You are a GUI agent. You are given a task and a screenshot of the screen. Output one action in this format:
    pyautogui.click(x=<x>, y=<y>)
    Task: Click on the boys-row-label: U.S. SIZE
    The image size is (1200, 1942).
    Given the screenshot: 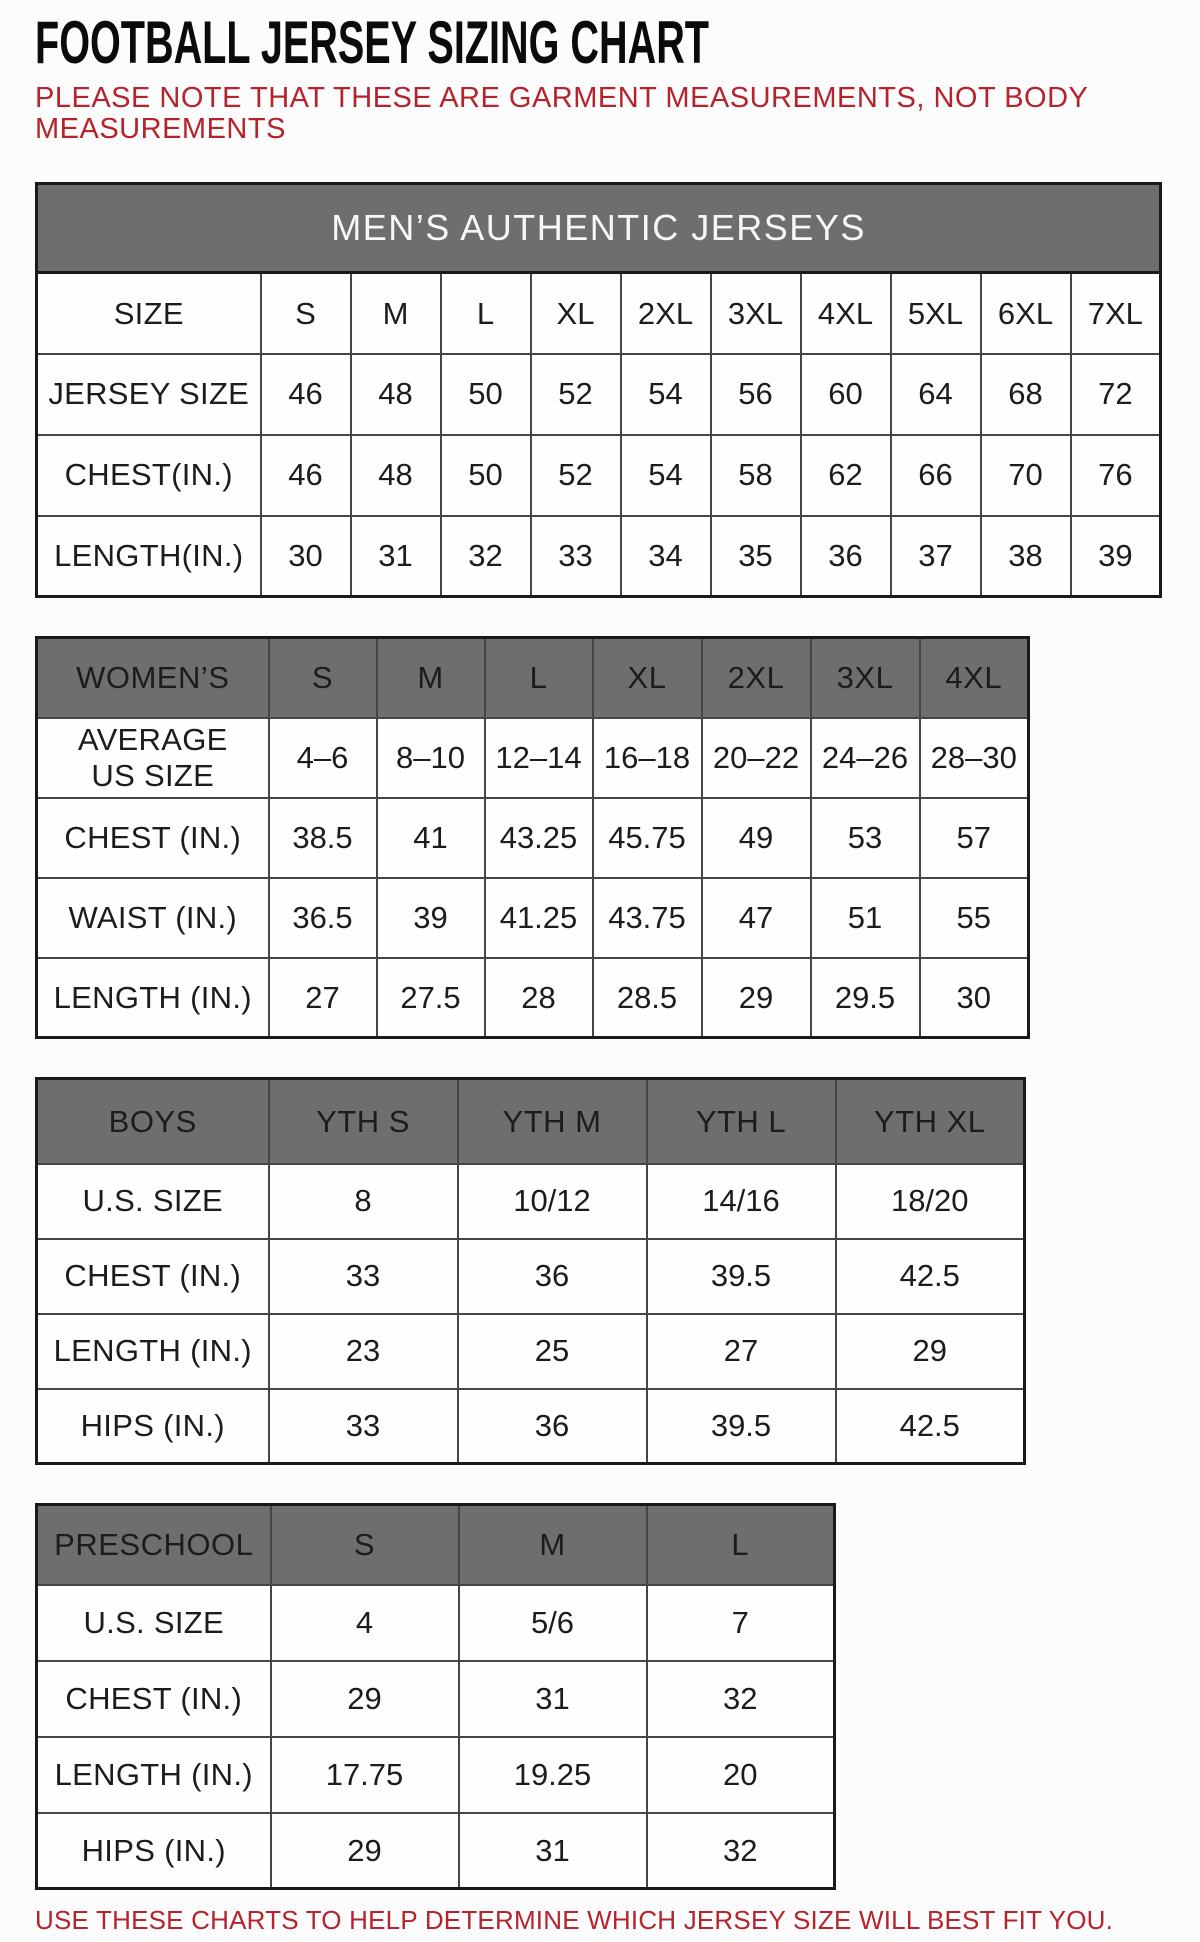 What is the action you would take?
    pyautogui.click(x=152, y=1201)
    